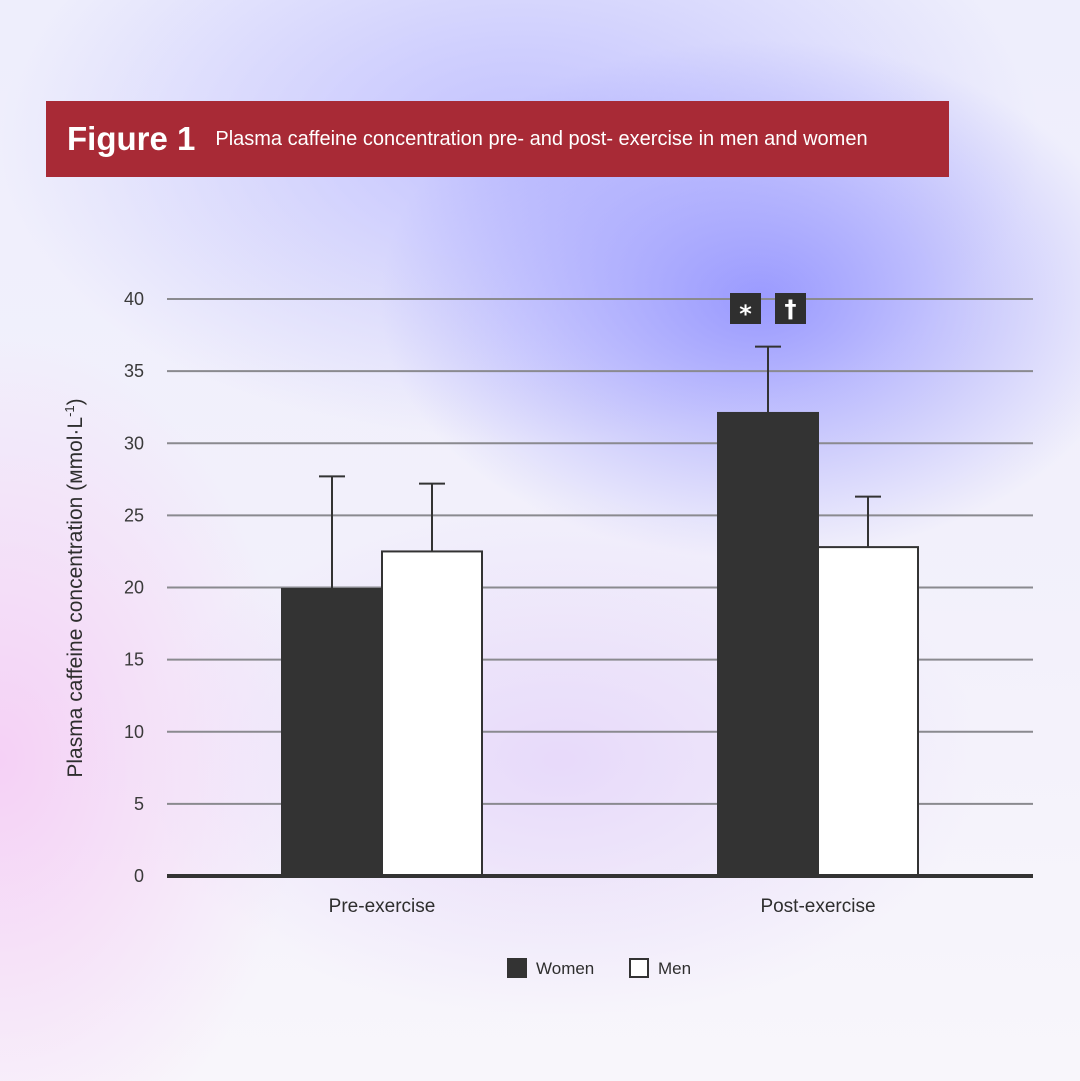 Image resolution: width=1080 pixels, height=1081 pixels. Describe the element at coordinates (599, 968) in the screenshot. I see `legend: Women Men` at that location.